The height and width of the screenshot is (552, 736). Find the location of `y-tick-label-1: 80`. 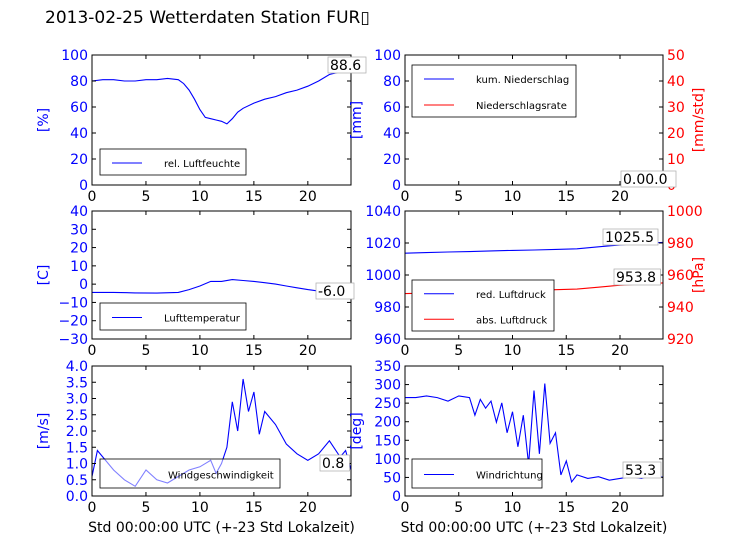

y-tick-label-1: 80 is located at coordinates (79, 82).